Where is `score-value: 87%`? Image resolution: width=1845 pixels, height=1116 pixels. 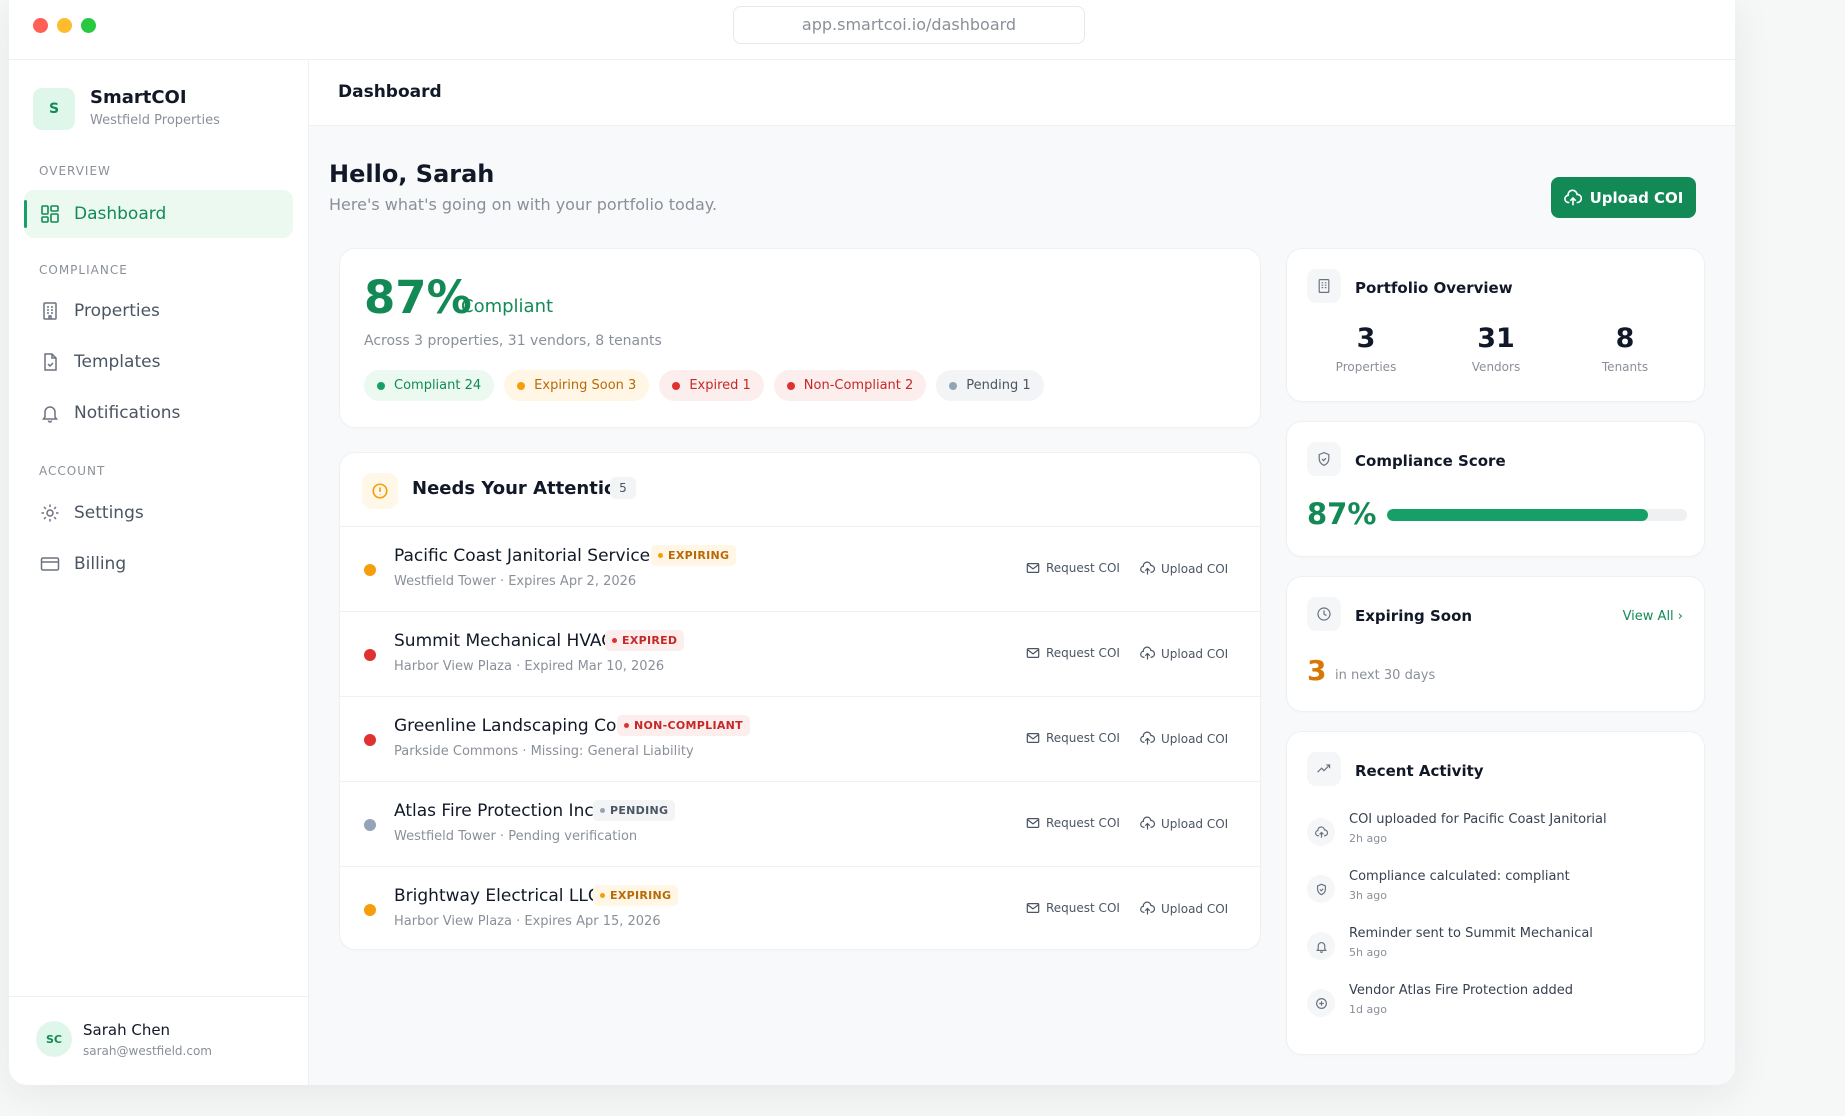
score-value: 87% is located at coordinates (1342, 514).